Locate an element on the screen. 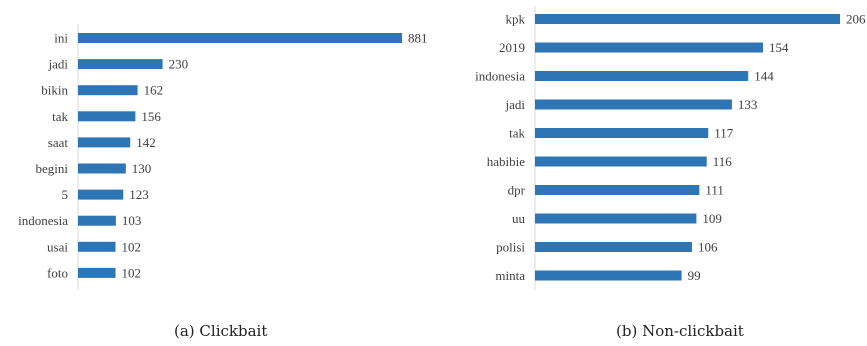  non-clickbait-category-label-7: uu is located at coordinates (519, 218).